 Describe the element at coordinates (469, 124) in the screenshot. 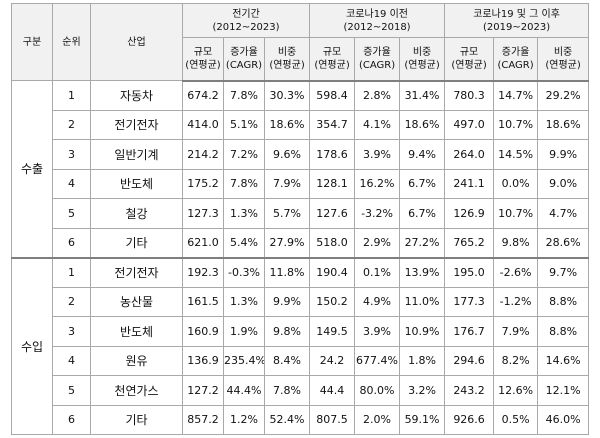

I see `value-cell-size: 497.0` at that location.